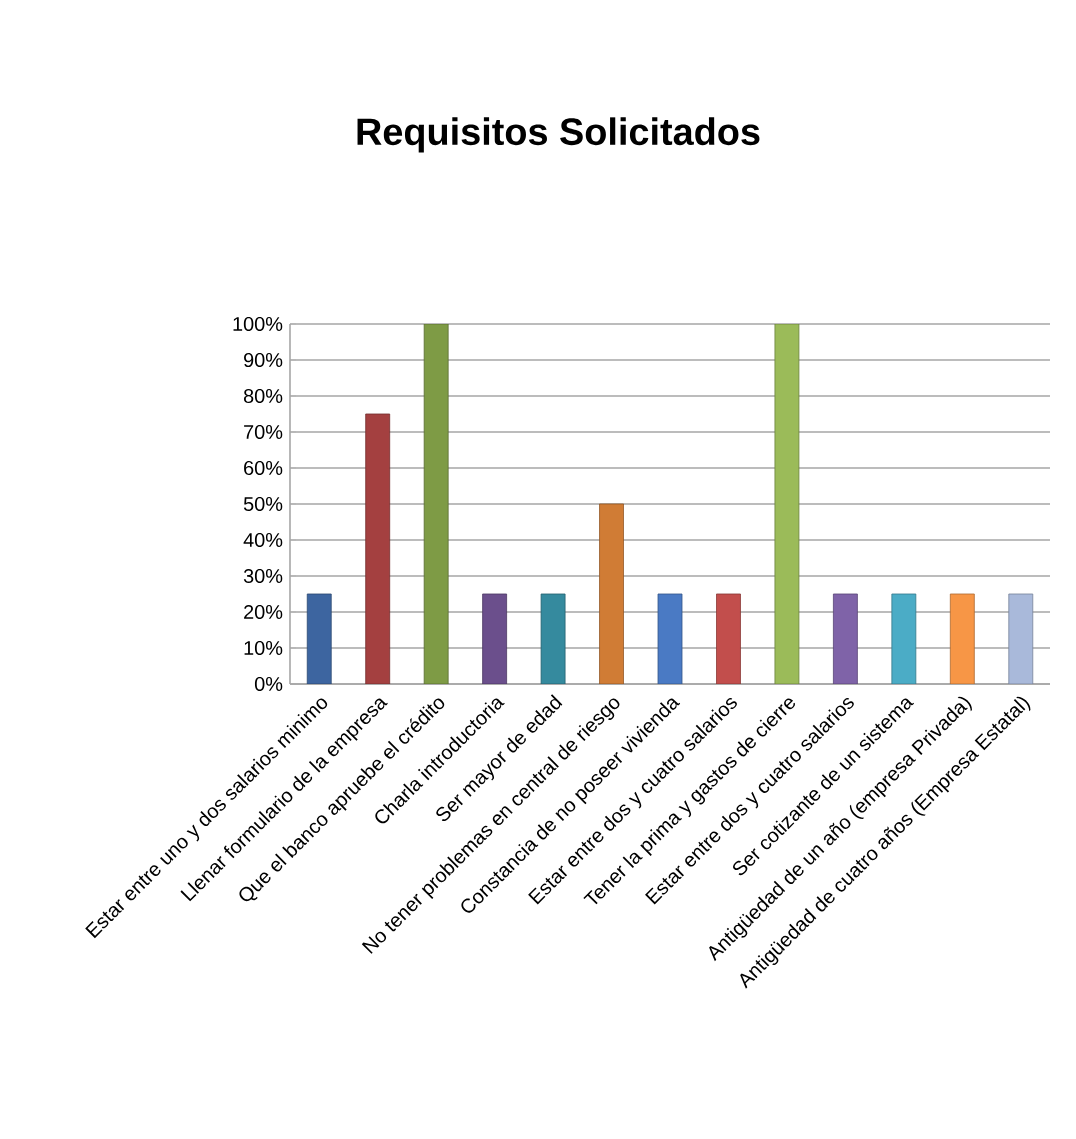 This screenshot has height=1139, width=1076. Describe the element at coordinates (787, 503) in the screenshot. I see `bar` at that location.